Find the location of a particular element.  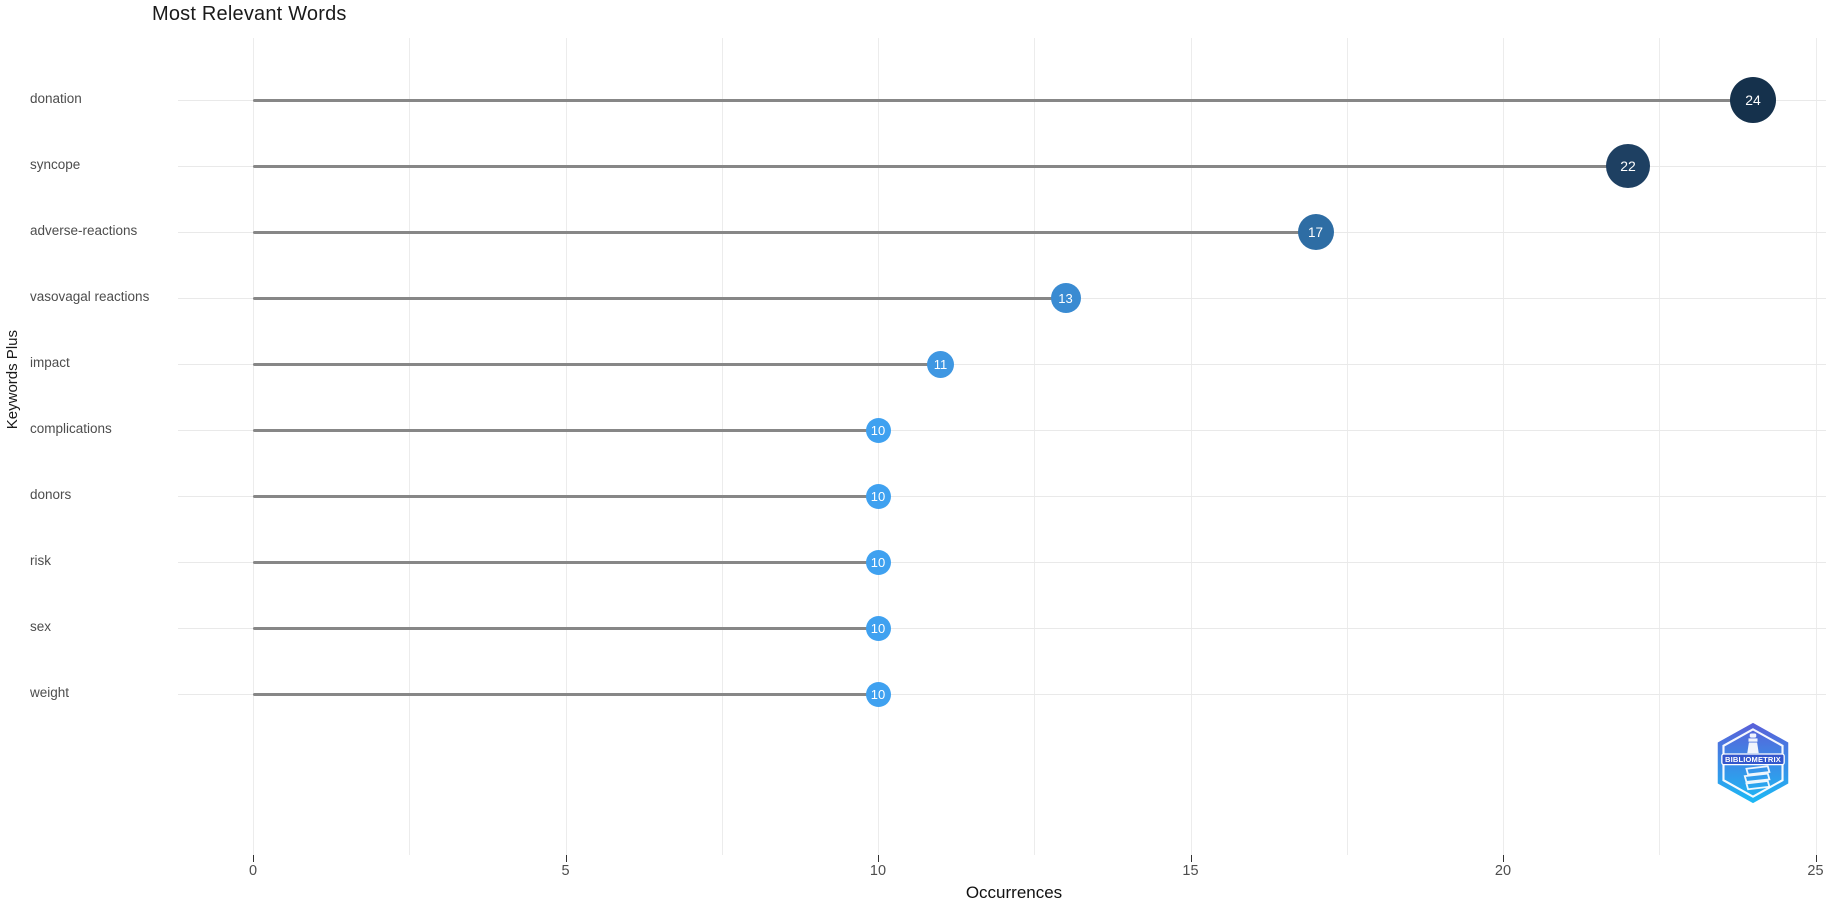

data-point-value: 17 is located at coordinates (1315, 232).